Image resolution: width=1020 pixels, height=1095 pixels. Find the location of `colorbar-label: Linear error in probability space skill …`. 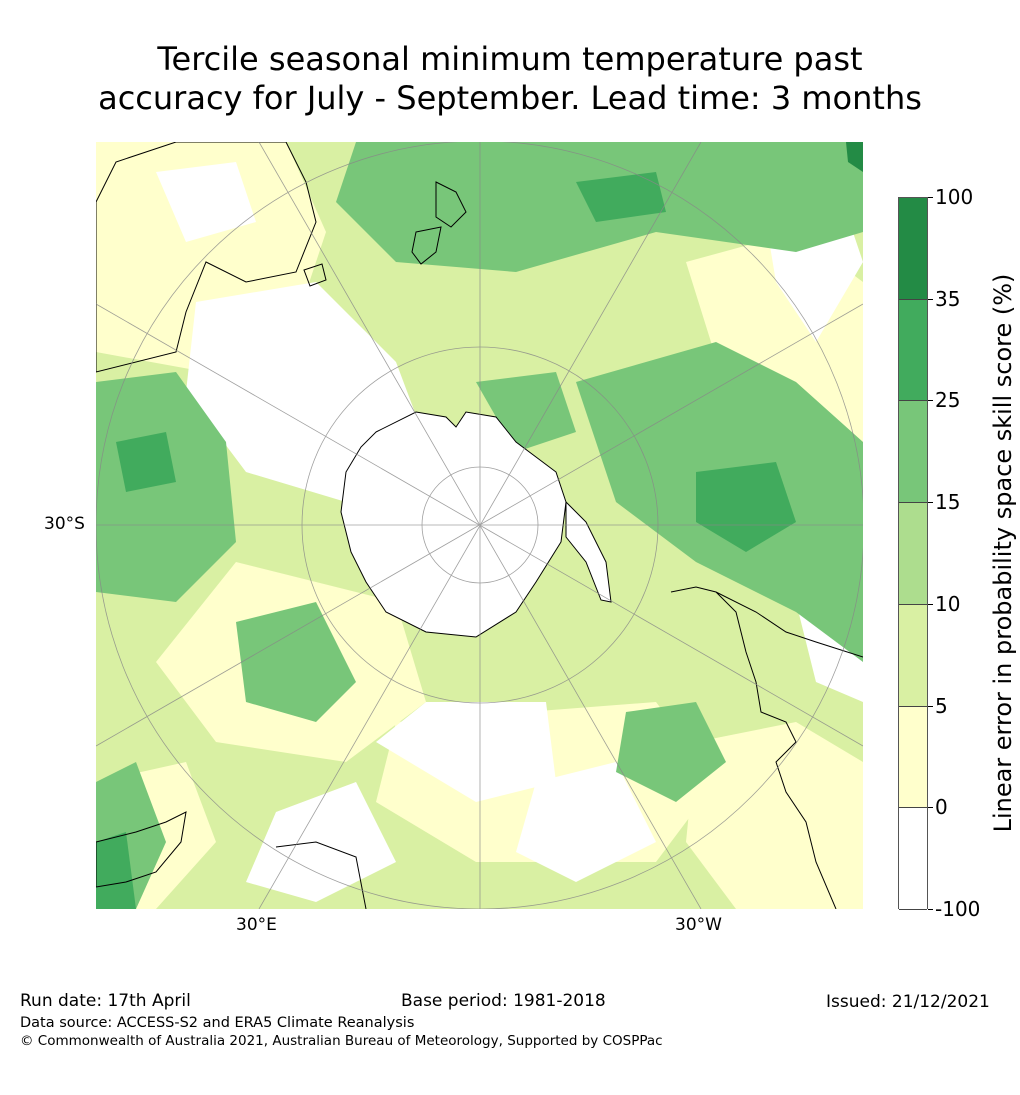

colorbar-label: Linear error in probability space skill … is located at coordinates (1003, 553).